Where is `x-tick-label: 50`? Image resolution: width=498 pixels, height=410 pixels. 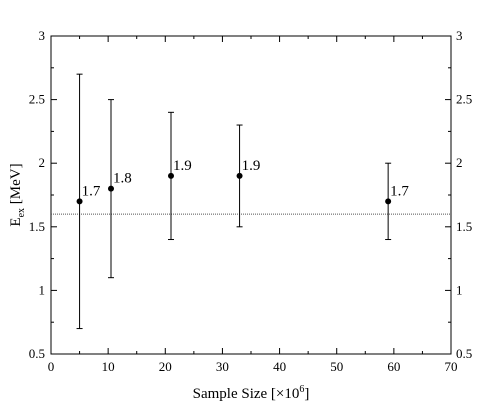 x-tick-label: 50 is located at coordinates (336, 366).